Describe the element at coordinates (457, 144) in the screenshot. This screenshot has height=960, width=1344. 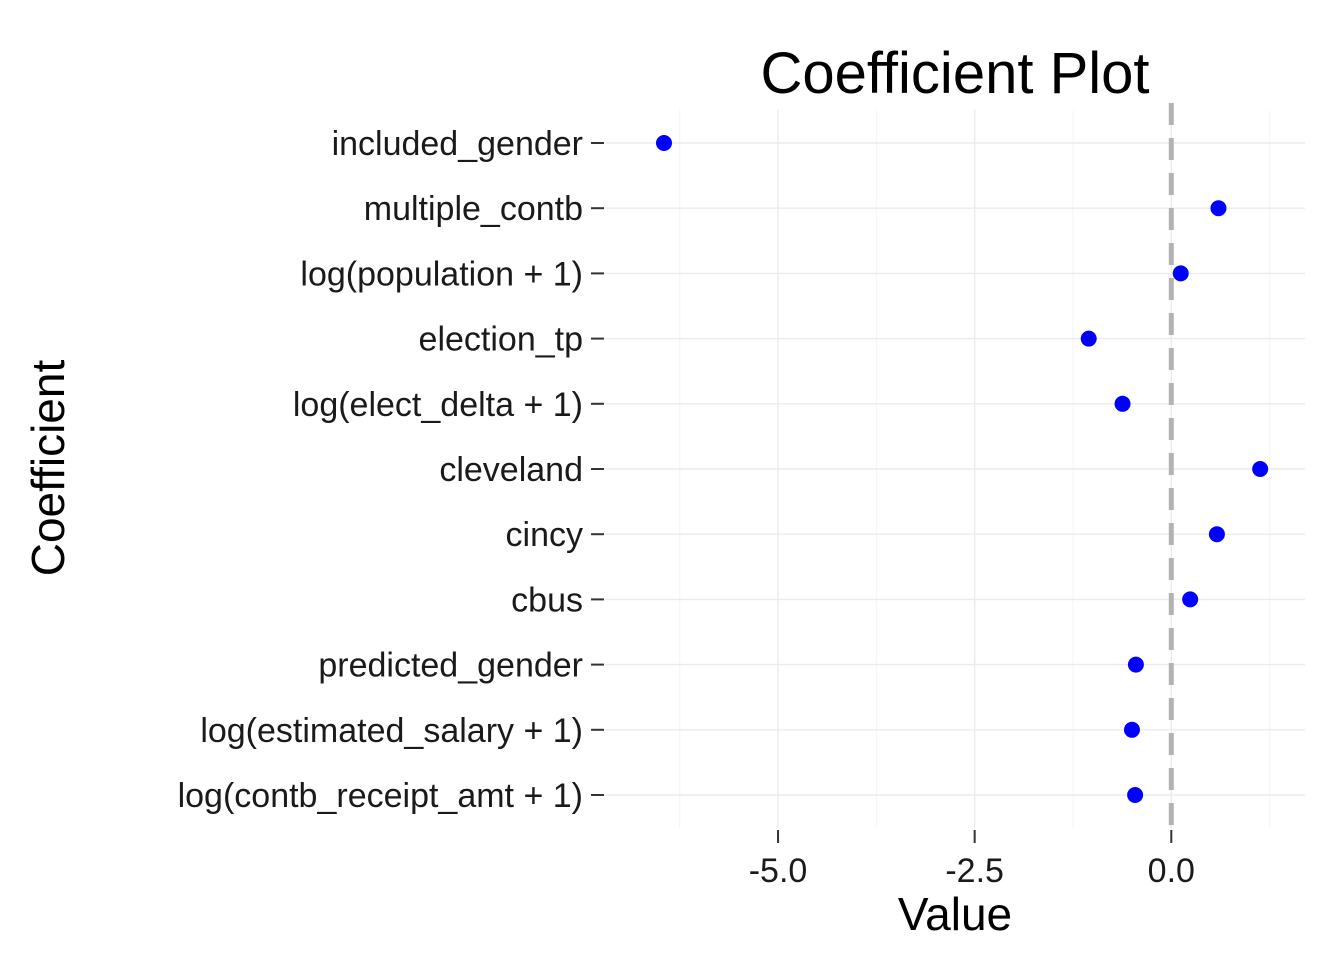
I see `y-tick-label: included_gender` at that location.